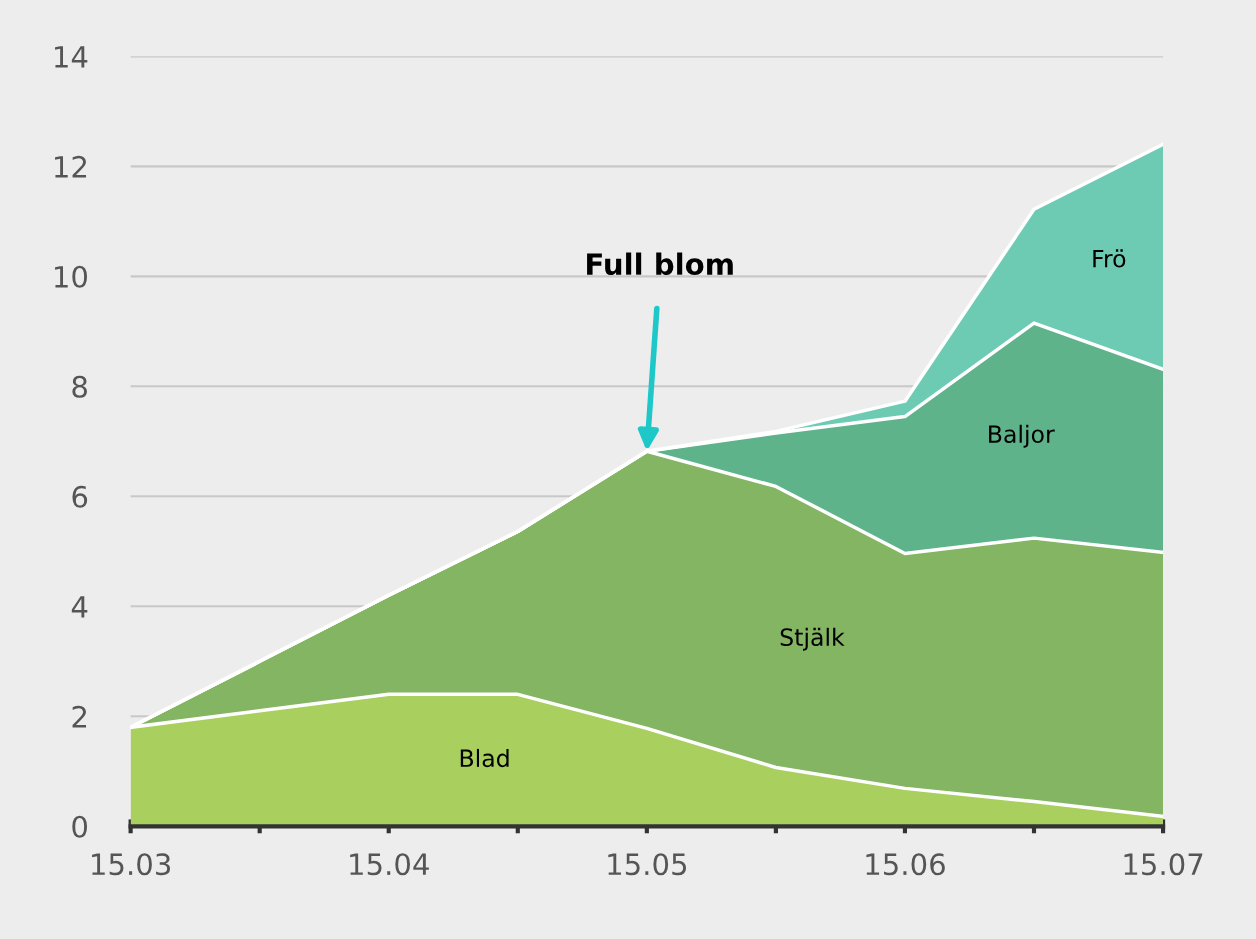 Image resolution: width=1256 pixels, height=939 pixels. I want to click on y-tick-label: 4, so click(79, 607).